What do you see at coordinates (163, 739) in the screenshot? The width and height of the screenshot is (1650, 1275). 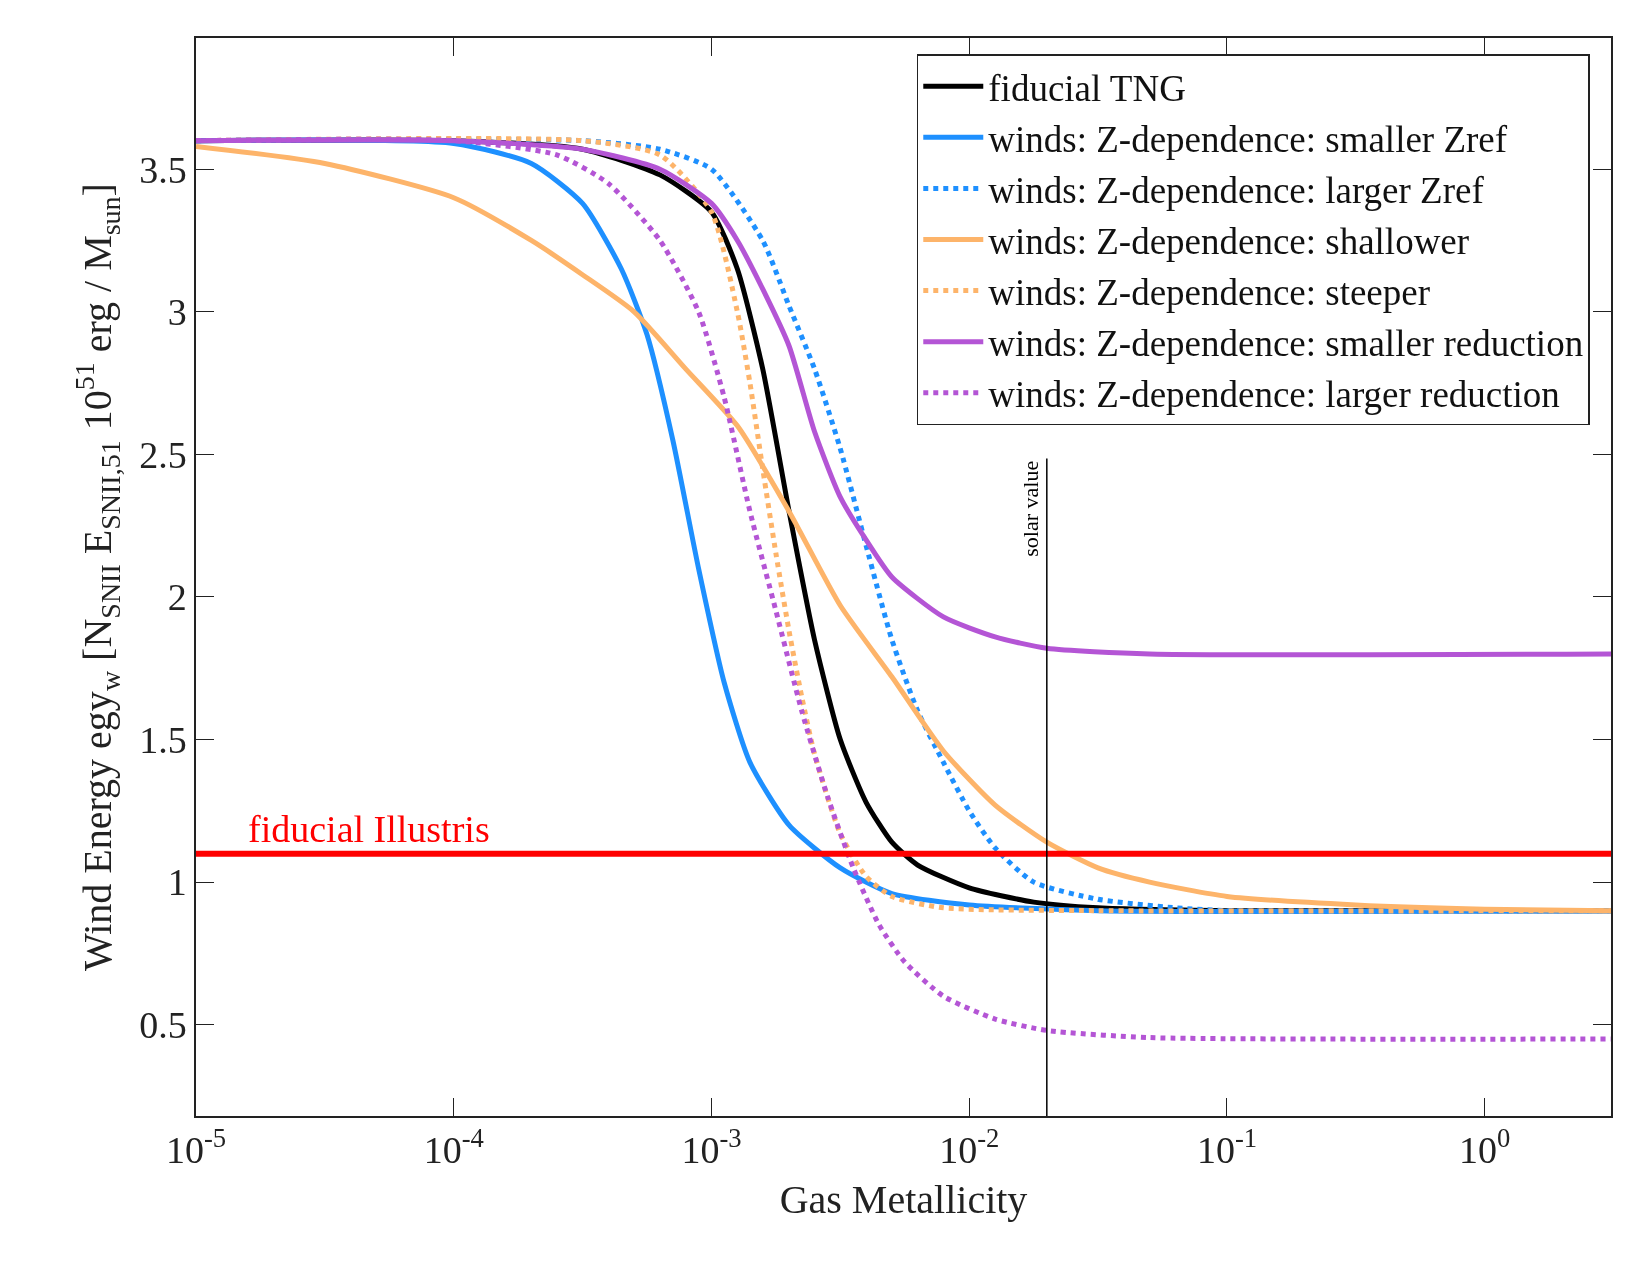 I see `y-tick-label: 1.5` at bounding box center [163, 739].